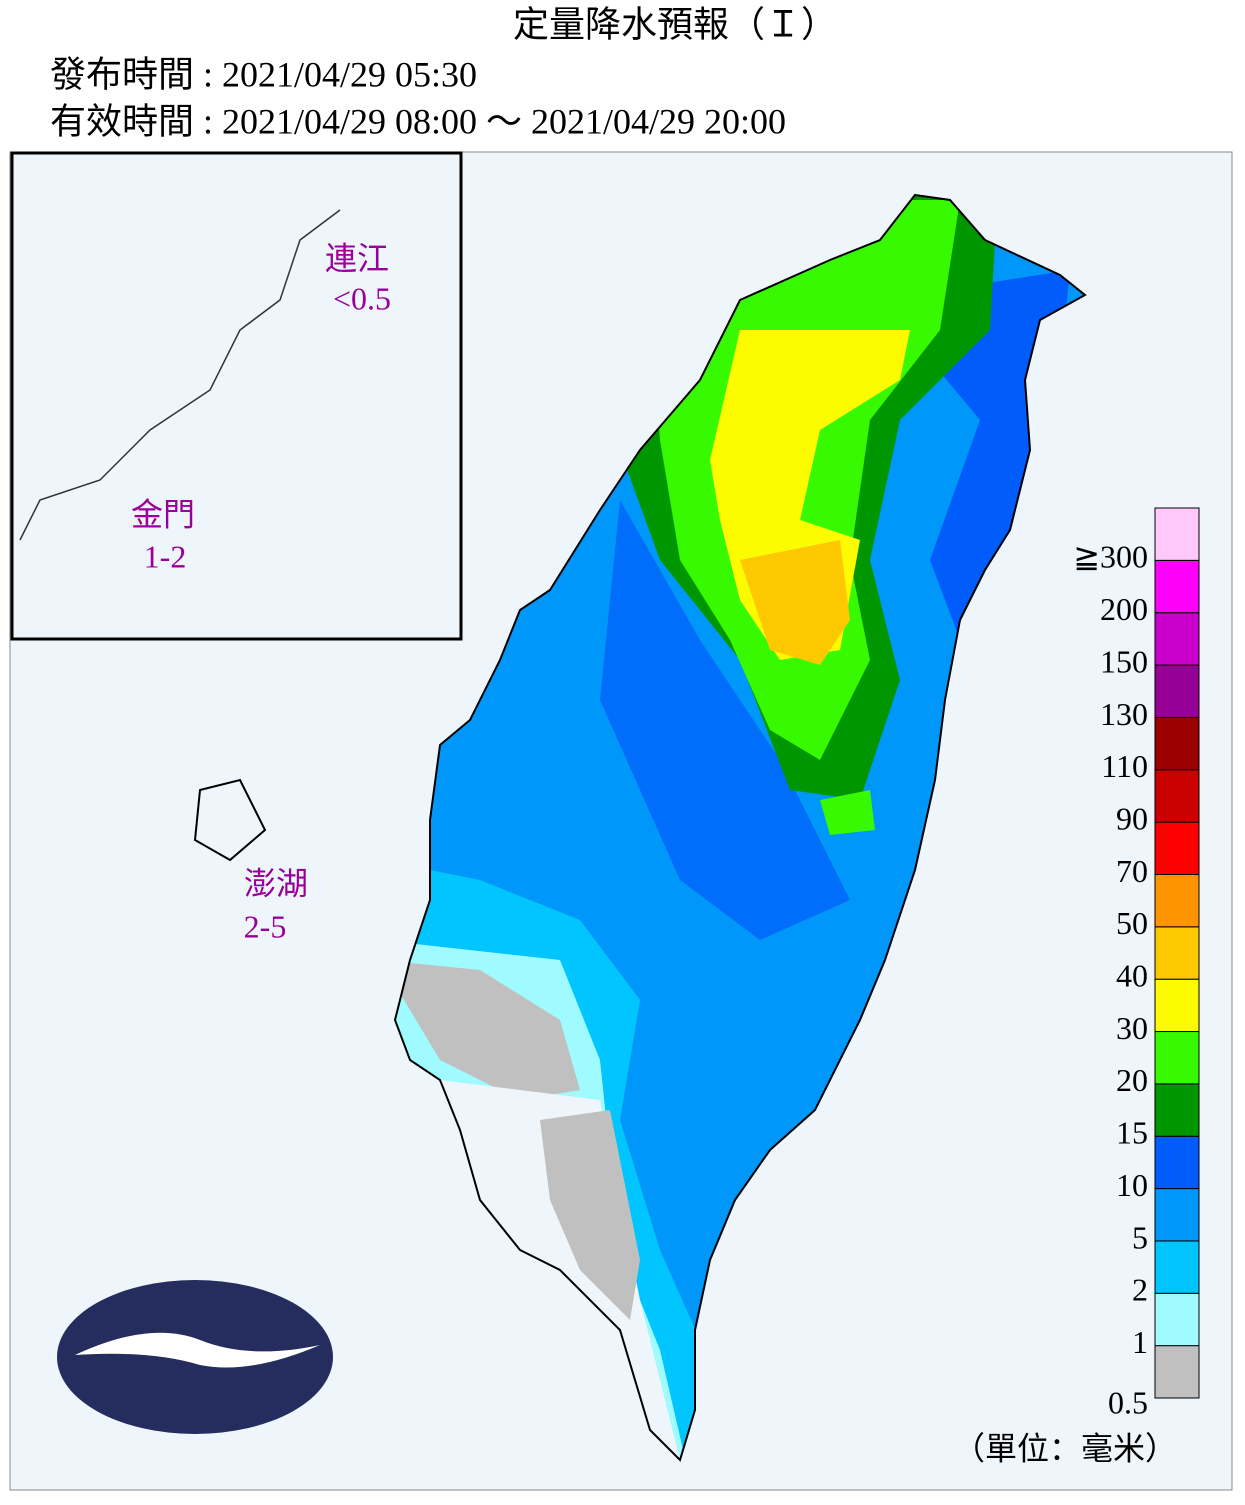 This screenshot has height=1505, width=1245. Describe the element at coordinates (1132, 1133) in the screenshot. I see `legend-label: 15` at that location.